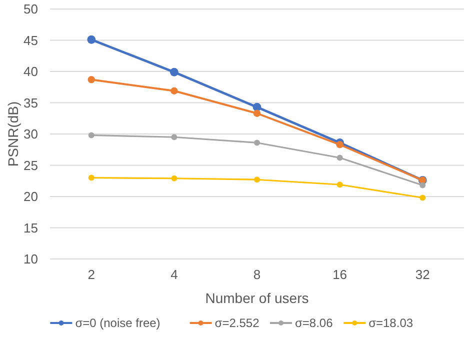 Image resolution: width=474 pixels, height=337 pixels. What do you see at coordinates (13, 134) in the screenshot?
I see `y-axis-title: PSNR(dB)` at bounding box center [13, 134].